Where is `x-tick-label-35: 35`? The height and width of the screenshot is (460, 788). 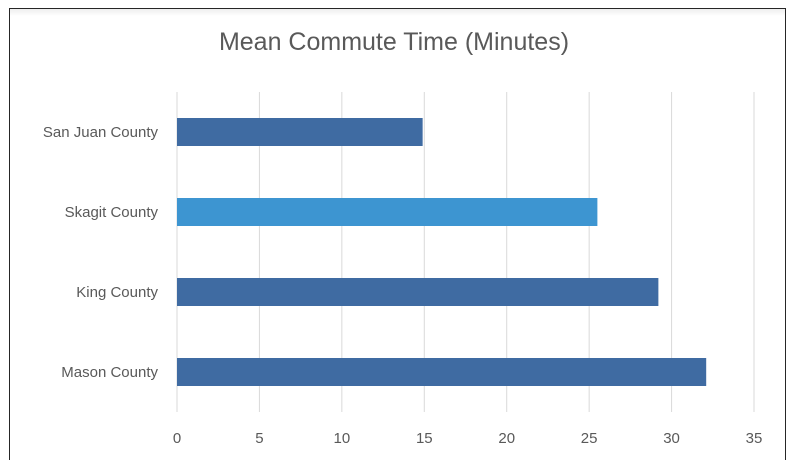
x-tick-label-35: 35 is located at coordinates (754, 438).